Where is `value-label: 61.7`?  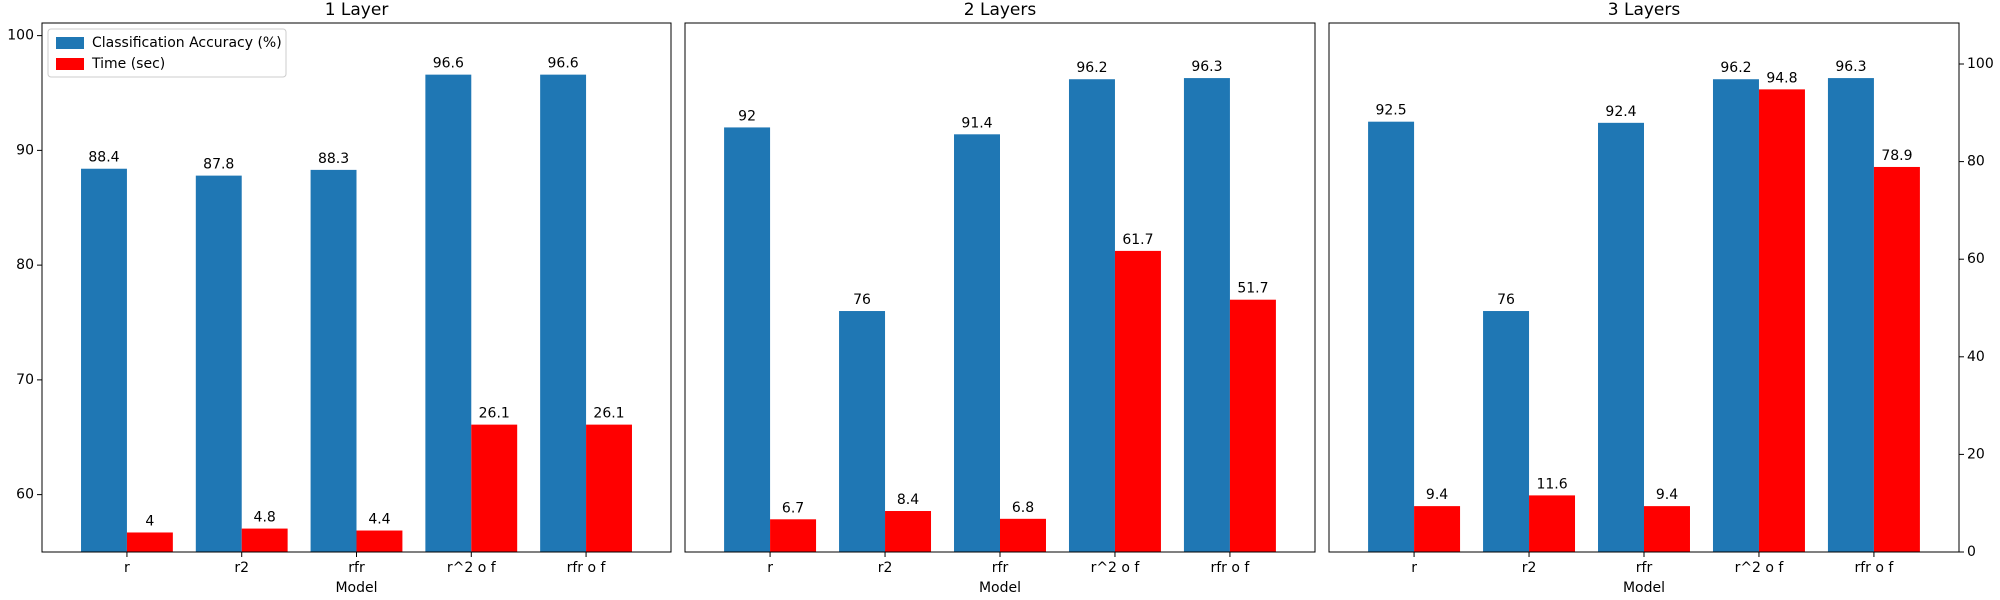 value-label: 61.7 is located at coordinates (1137, 240).